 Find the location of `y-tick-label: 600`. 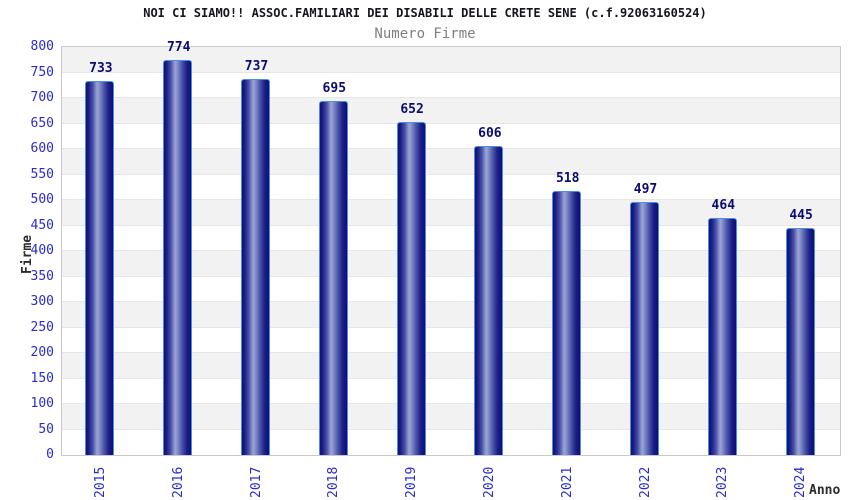

y-tick-label: 600 is located at coordinates (42, 148).